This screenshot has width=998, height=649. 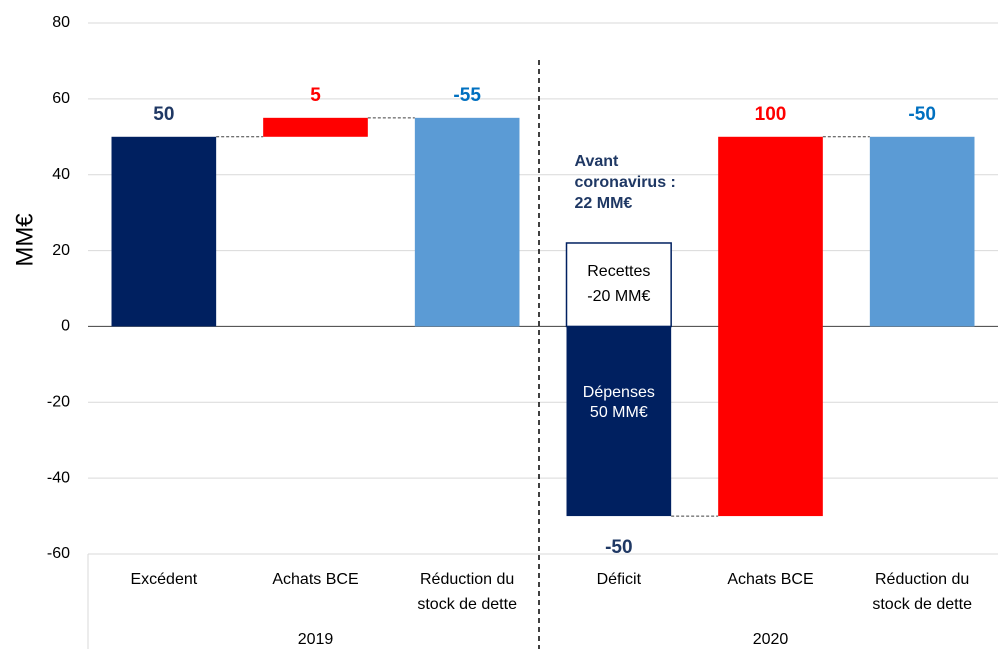 What do you see at coordinates (619, 579) in the screenshot?
I see `x-tick-label: Déficit` at bounding box center [619, 579].